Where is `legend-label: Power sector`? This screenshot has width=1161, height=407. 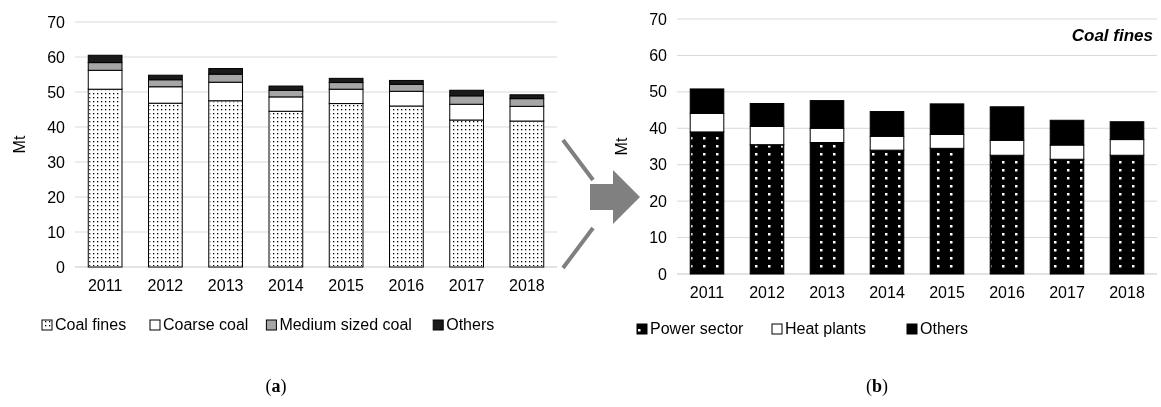 legend-label: Power sector is located at coordinates (697, 328).